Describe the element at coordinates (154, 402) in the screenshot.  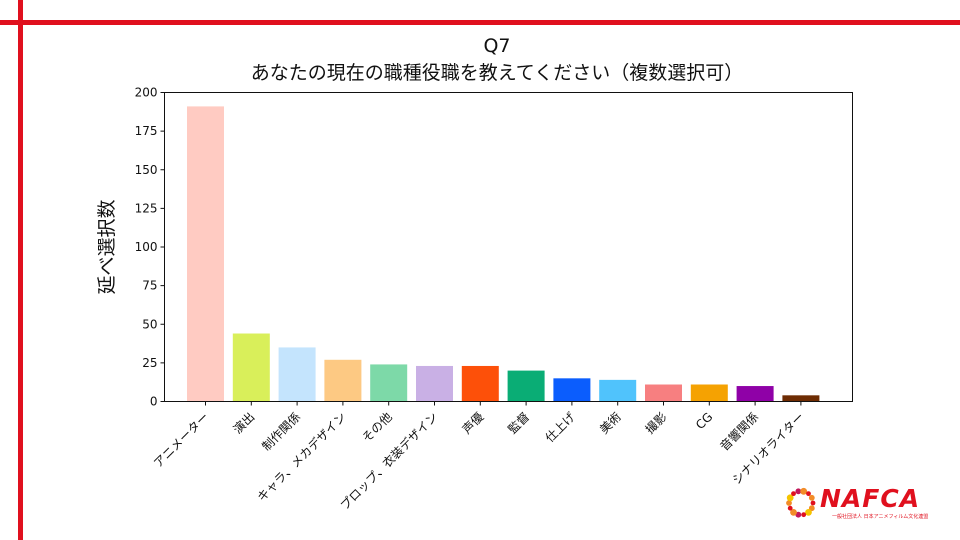
I see `y-tick-label: 0` at that location.